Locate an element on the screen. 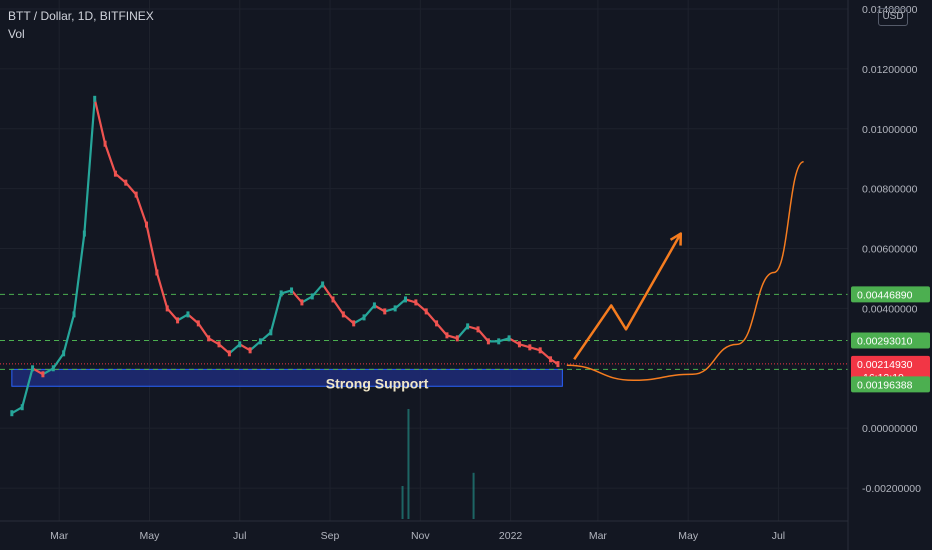 The height and width of the screenshot is (550, 932). time-axis: Mar May Jul Sep Nov 2022 Mar May Jul is located at coordinates (417, 536).